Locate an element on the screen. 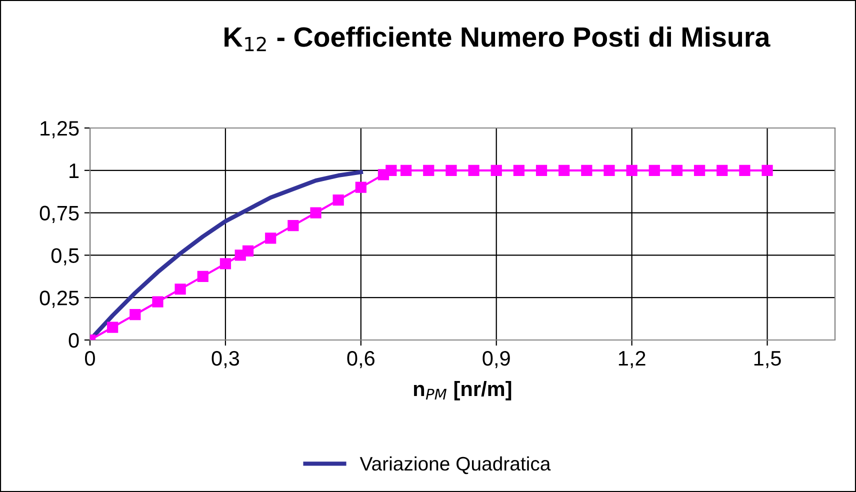 The width and height of the screenshot is (856, 492). x-tick-label: 0,3 is located at coordinates (226, 359).